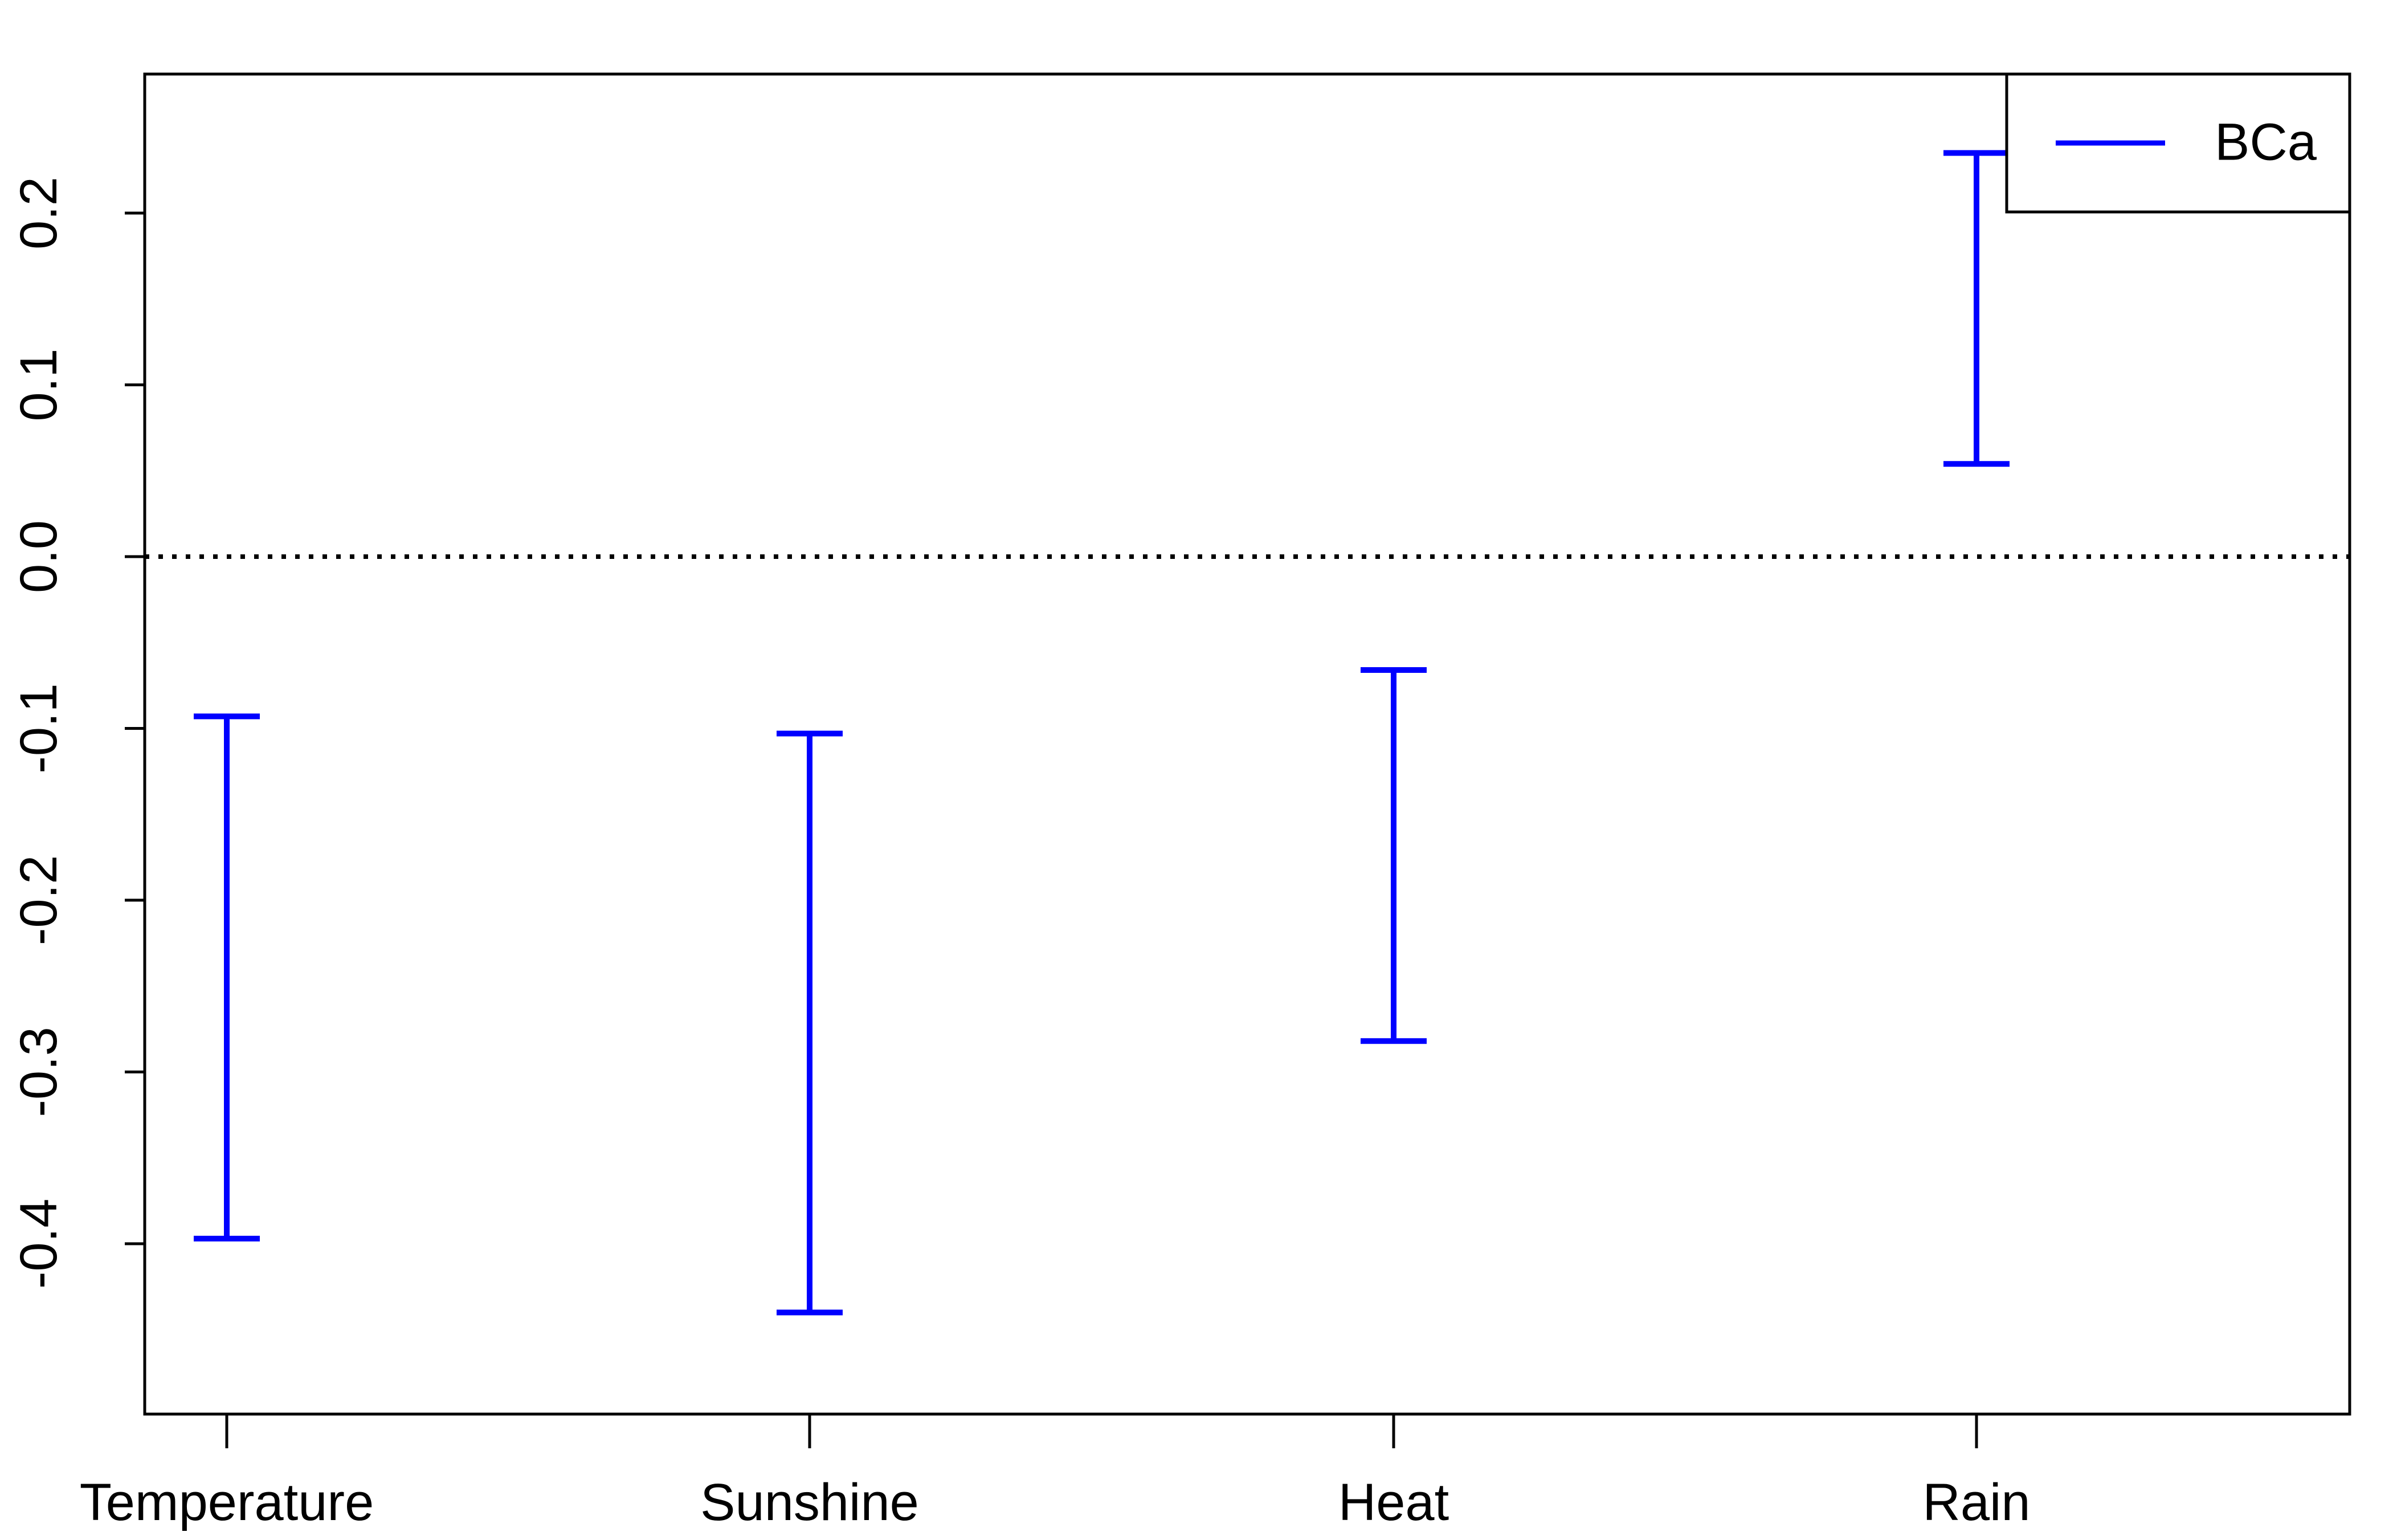  Describe the element at coordinates (227, 1502) in the screenshot. I see `x-tick-label: Temperature` at that location.